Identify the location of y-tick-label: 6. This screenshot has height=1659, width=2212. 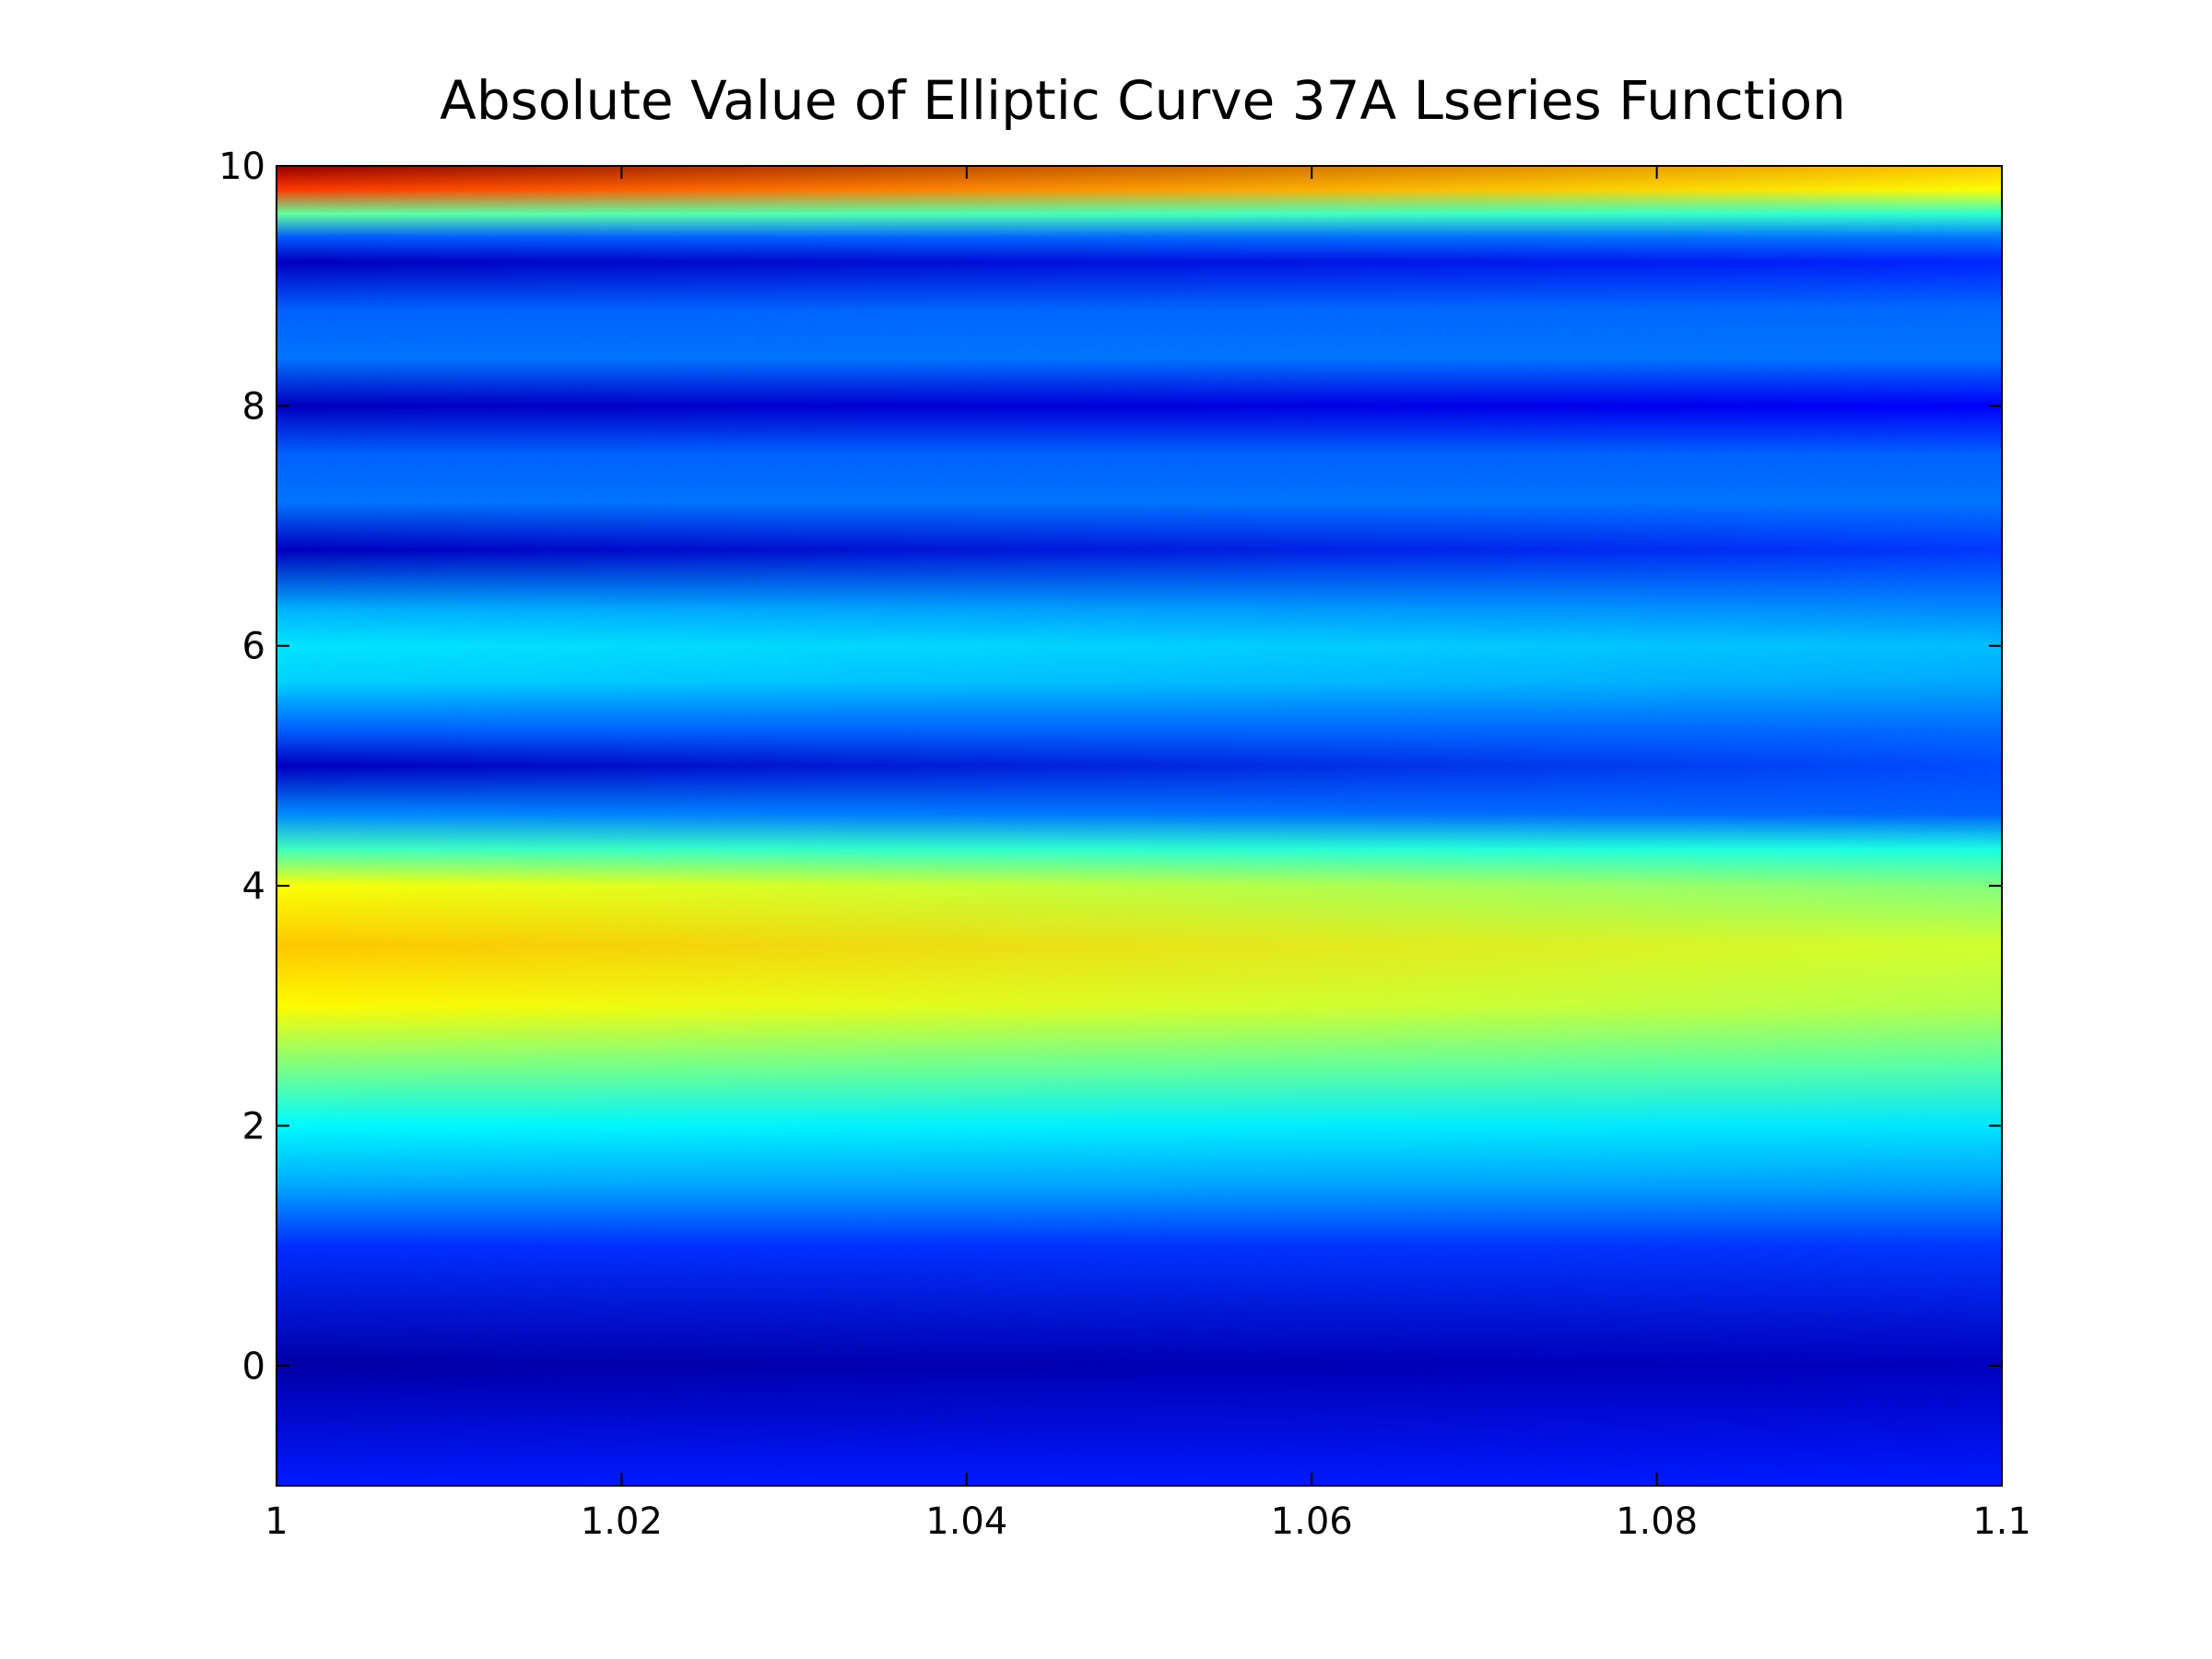
(253, 647).